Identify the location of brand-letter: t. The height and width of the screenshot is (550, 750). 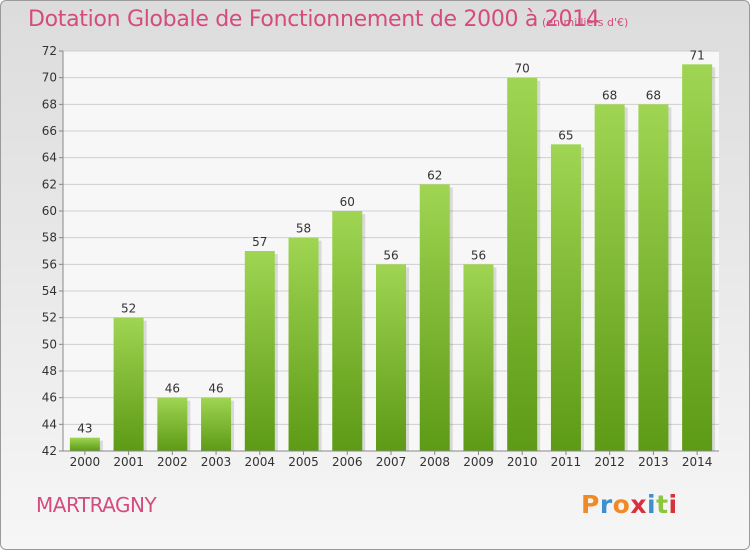
(662, 504).